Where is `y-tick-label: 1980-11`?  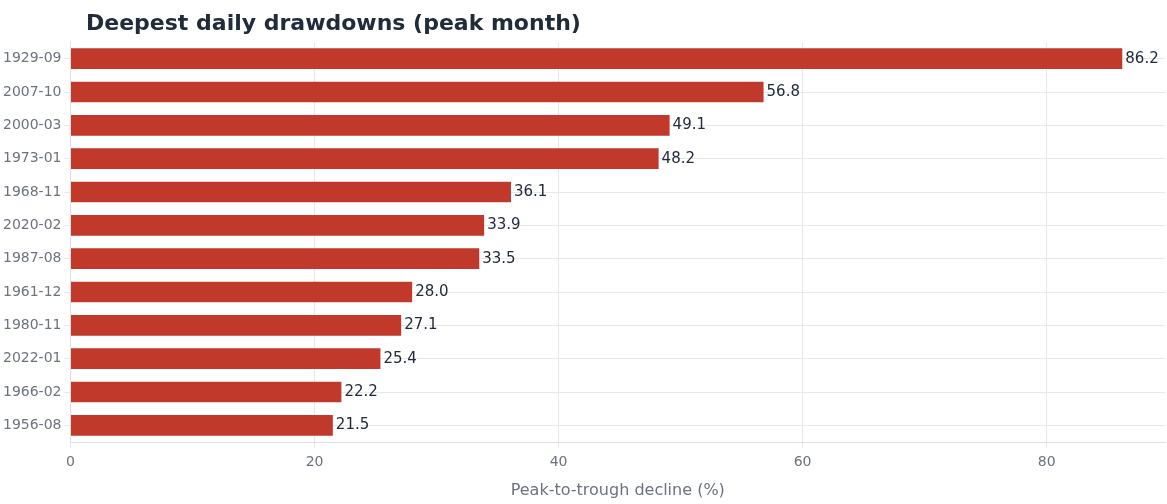 y-tick-label: 1980-11 is located at coordinates (32, 323).